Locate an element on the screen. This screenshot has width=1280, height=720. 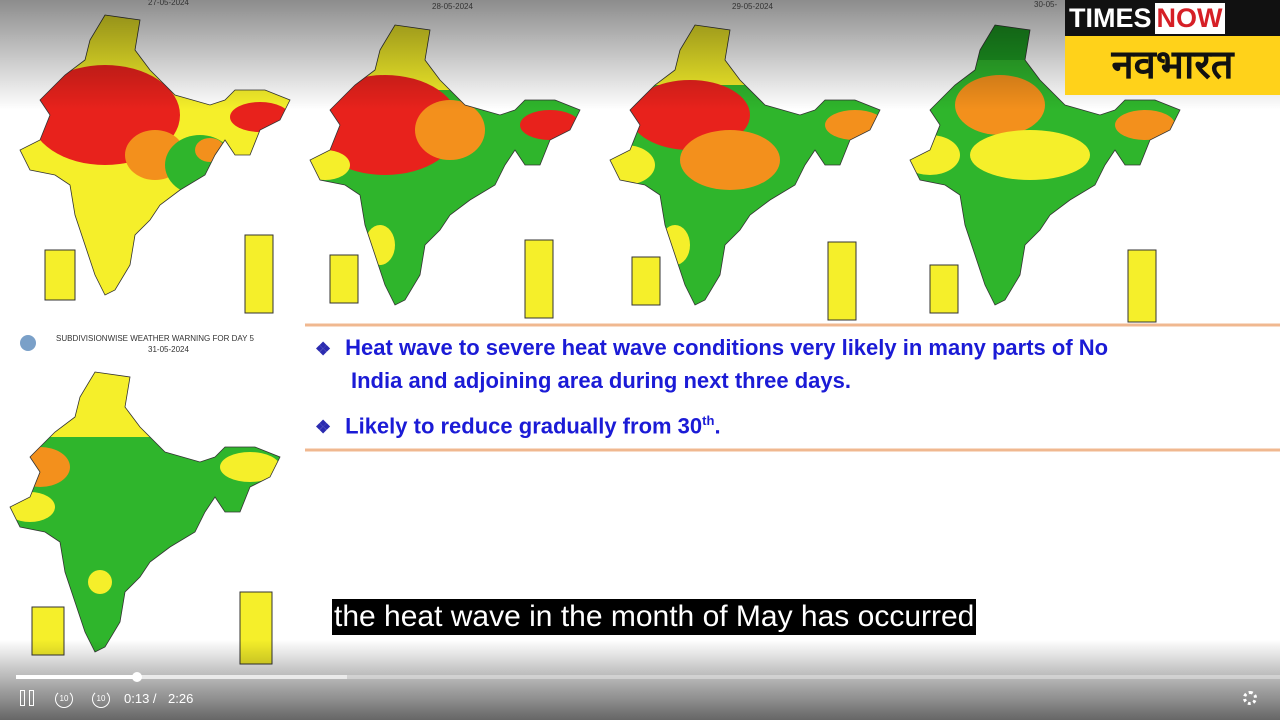
map-date: 29-05-2024 is located at coordinates (752, 6).